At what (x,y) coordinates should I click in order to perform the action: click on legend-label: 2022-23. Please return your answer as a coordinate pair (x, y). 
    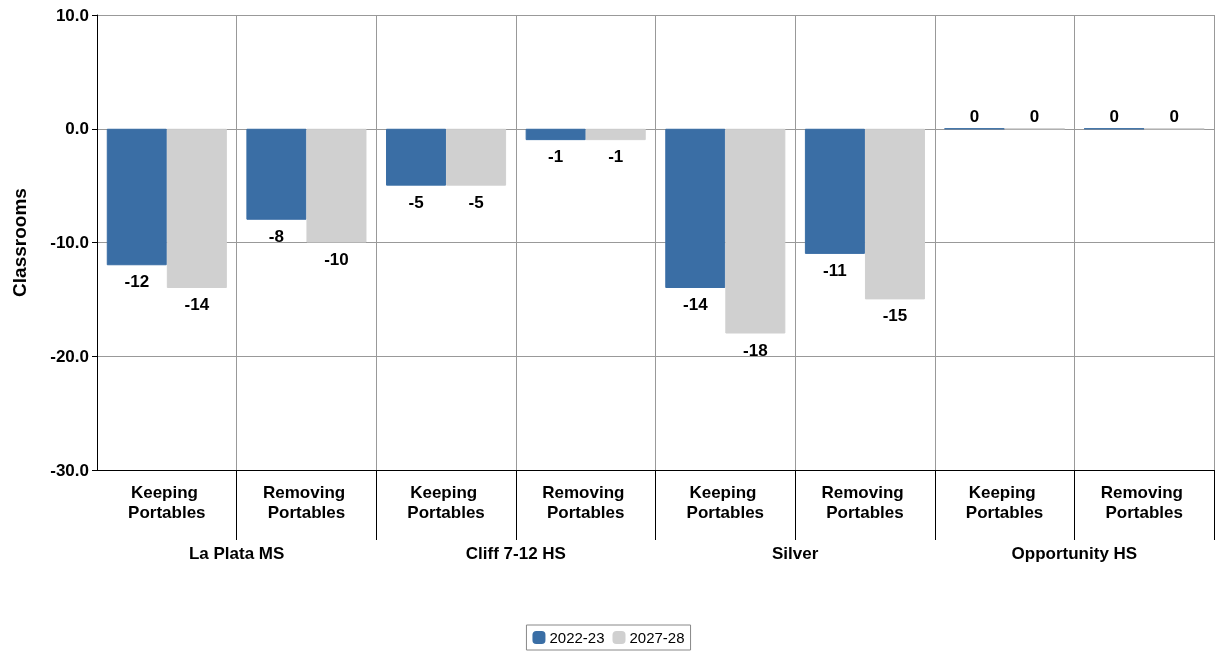
    Looking at the image, I should click on (577, 637).